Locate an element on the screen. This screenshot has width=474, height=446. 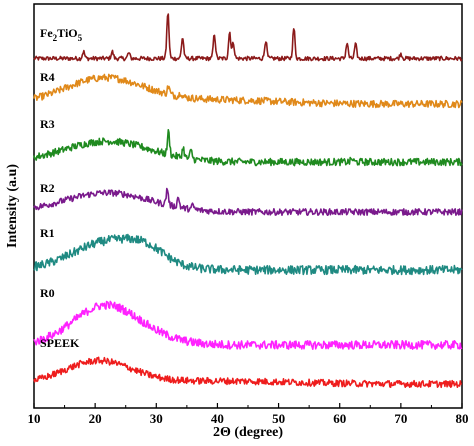
series-line-r2 is located at coordinates (248, 201).